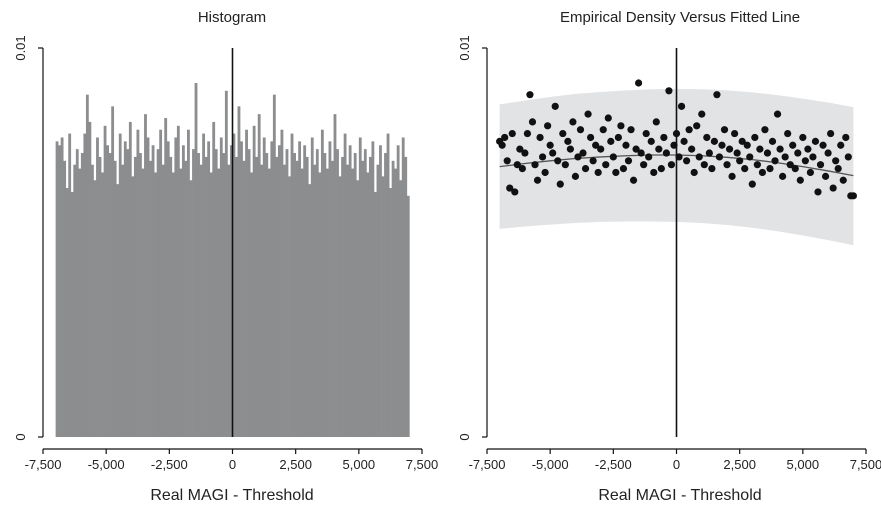 This screenshot has width=881, height=507. Describe the element at coordinates (865, 464) in the screenshot. I see `density-fit-x-tick-label: 7,500` at that location.